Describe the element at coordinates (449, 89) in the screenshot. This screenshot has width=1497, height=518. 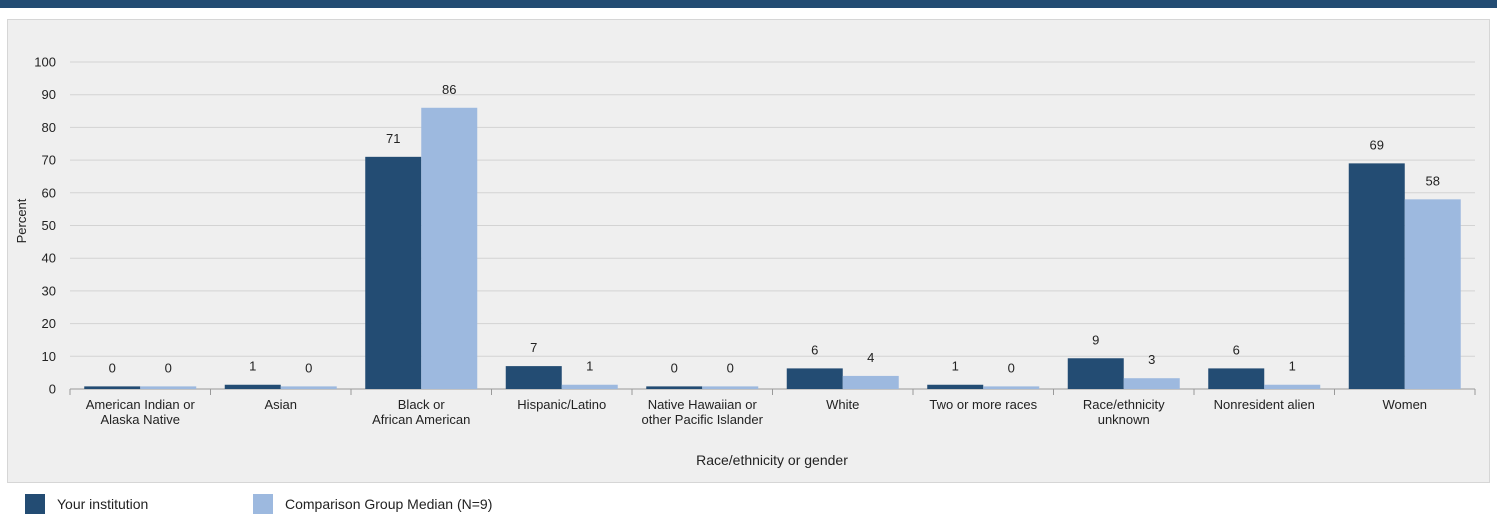
I see `bar-value-label: 86` at that location.